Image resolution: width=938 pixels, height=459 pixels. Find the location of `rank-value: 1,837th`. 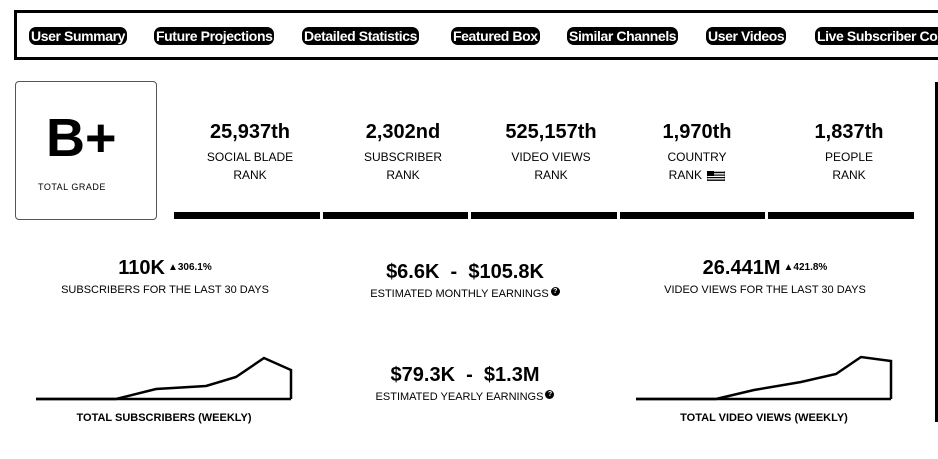

rank-value: 1,837th is located at coordinates (849, 132).